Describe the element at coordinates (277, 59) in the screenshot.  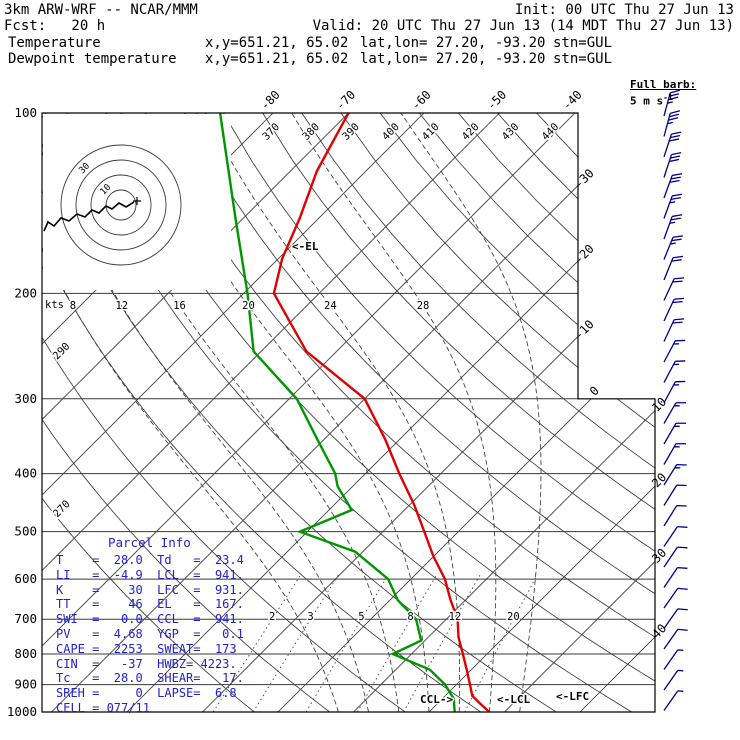
I see `dewpoint-xy: x,y=651.21, 65.02` at that location.